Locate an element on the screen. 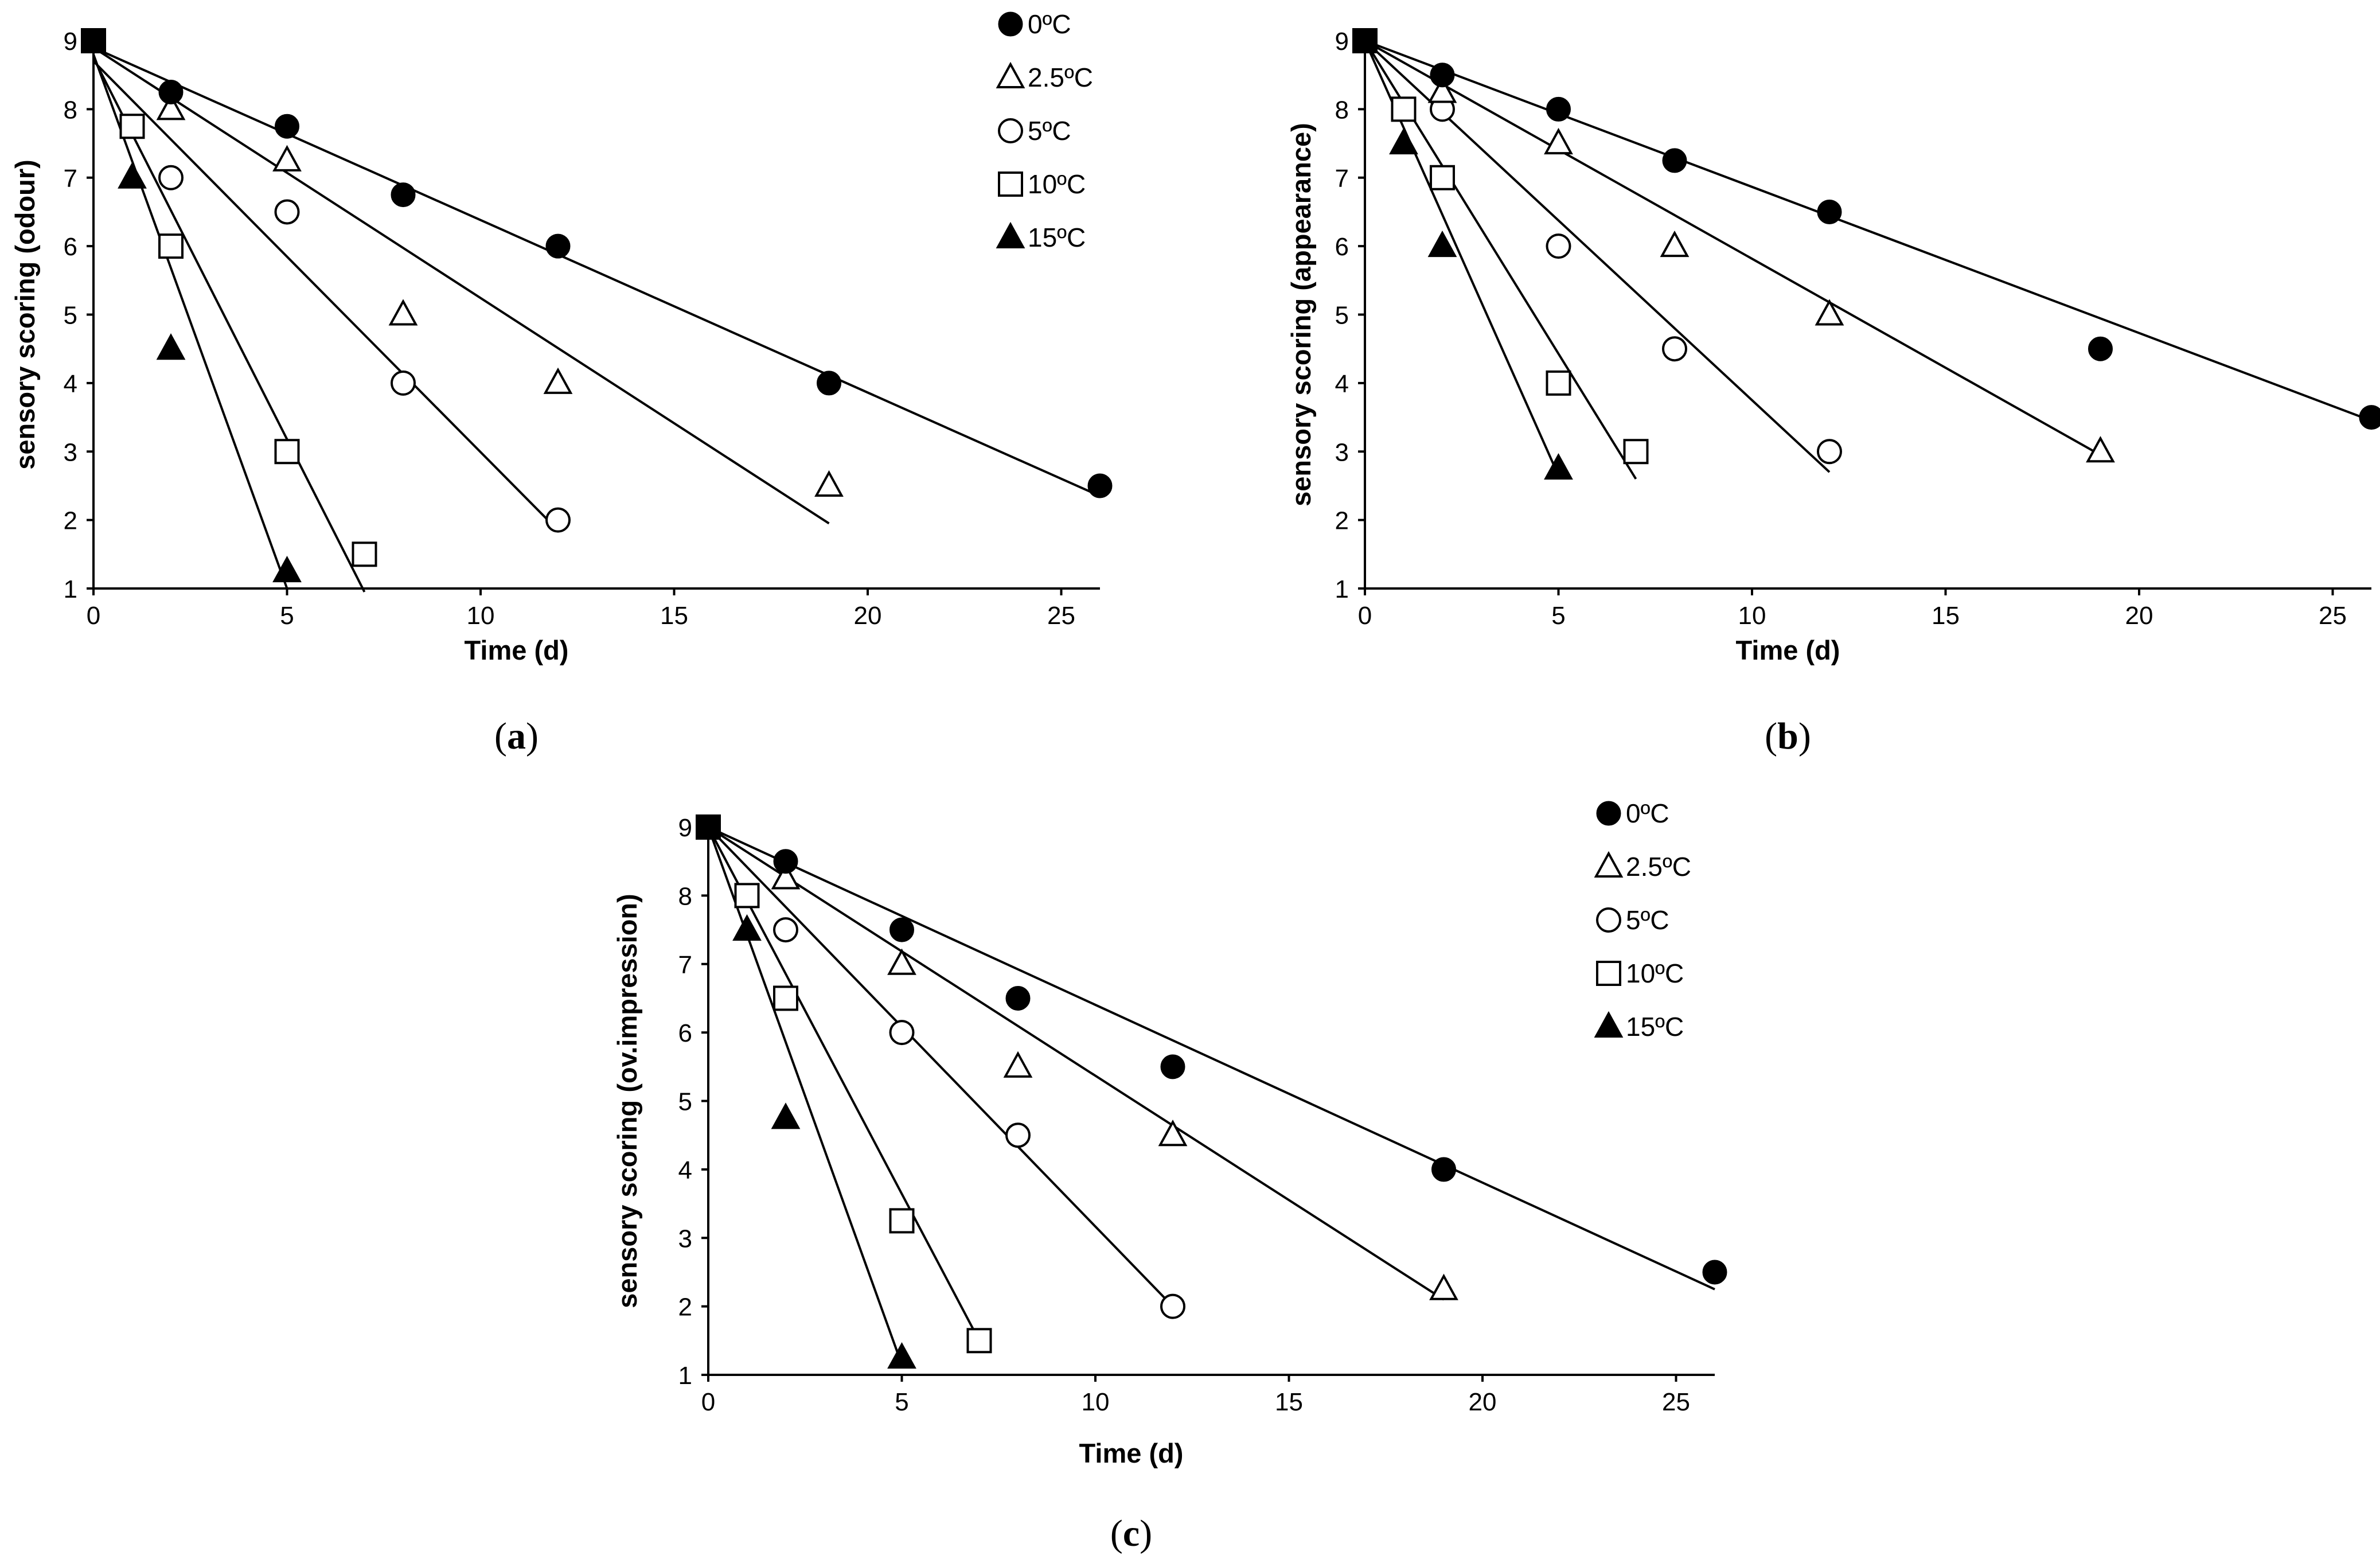  panel-a-legend-label-2-5c: 2.5ºC is located at coordinates (1061, 78).